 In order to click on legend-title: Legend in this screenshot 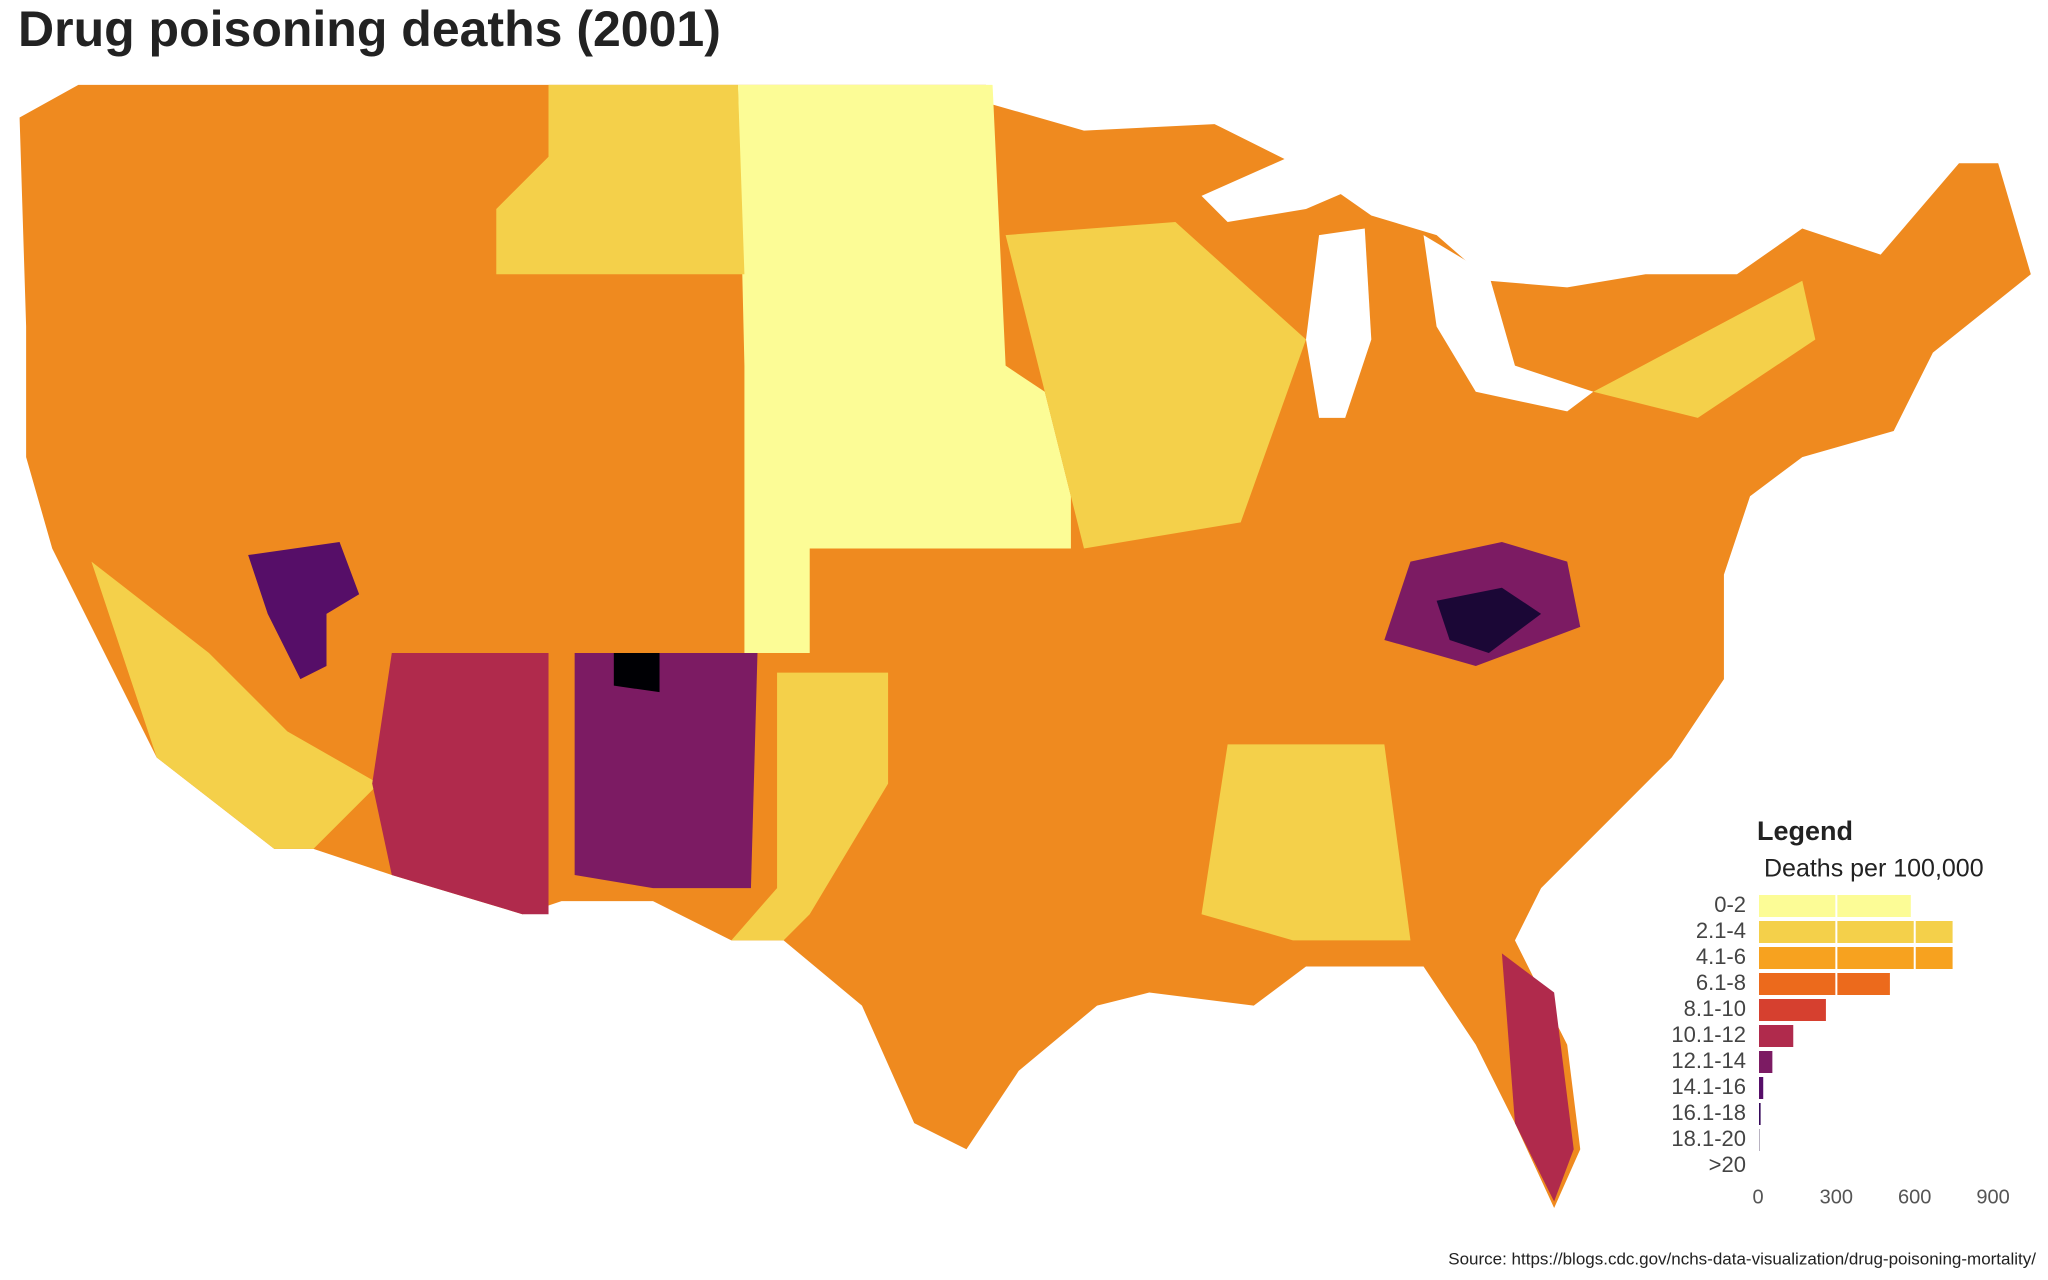, I will do `click(1805, 831)`.